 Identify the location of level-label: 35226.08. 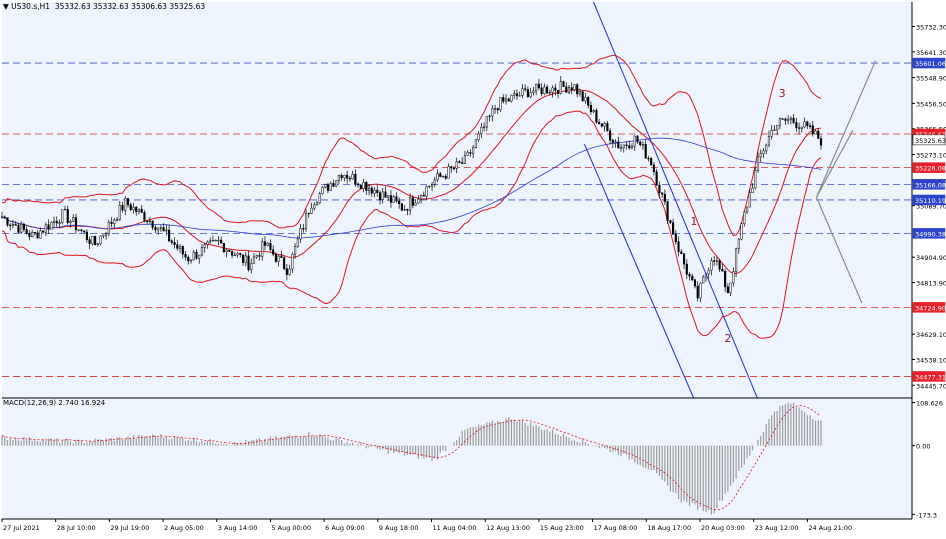
(930, 169).